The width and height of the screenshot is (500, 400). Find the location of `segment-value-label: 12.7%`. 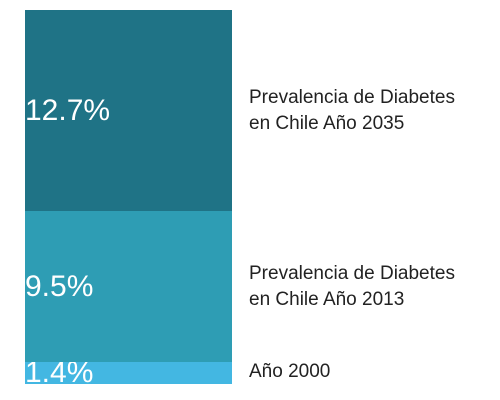

segment-value-label: 12.7% is located at coordinates (67, 111).